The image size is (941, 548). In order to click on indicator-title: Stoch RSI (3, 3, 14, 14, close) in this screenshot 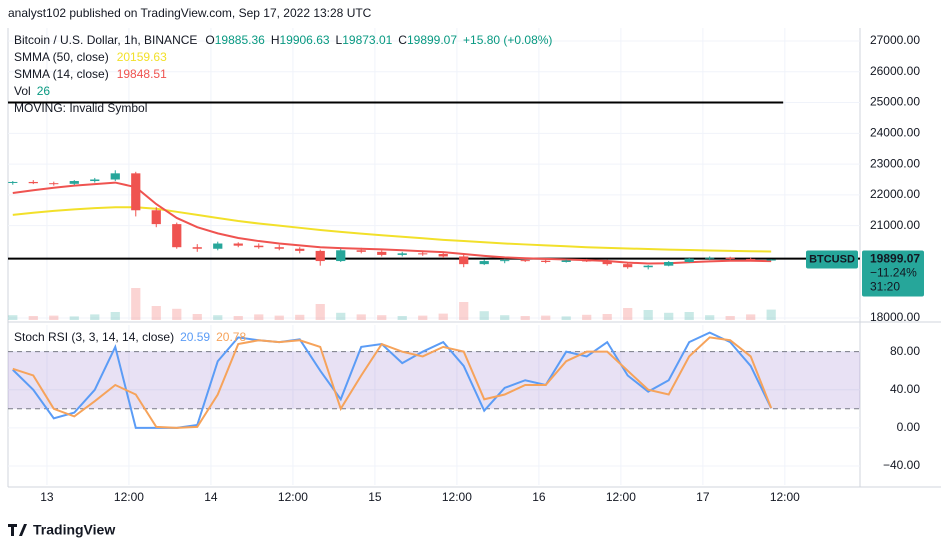, I will do `click(94, 337)`.